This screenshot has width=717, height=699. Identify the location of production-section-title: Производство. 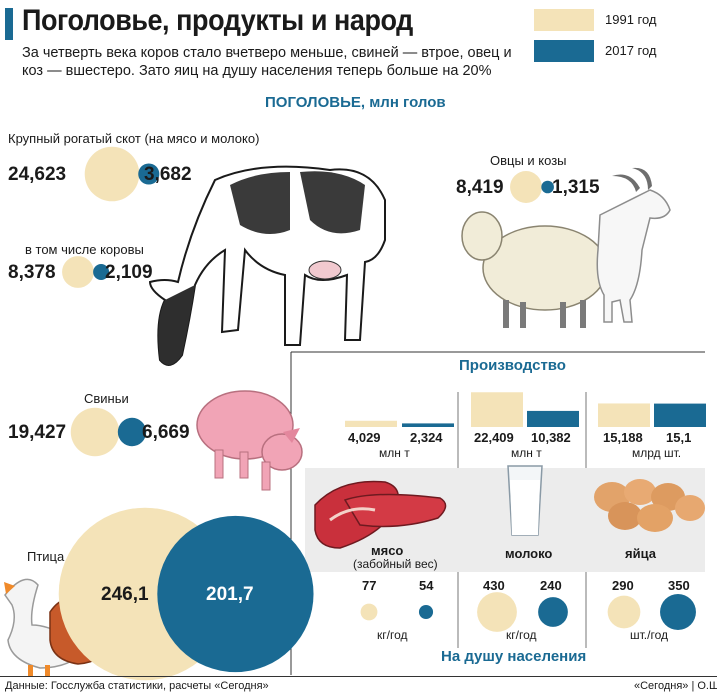
(512, 365).